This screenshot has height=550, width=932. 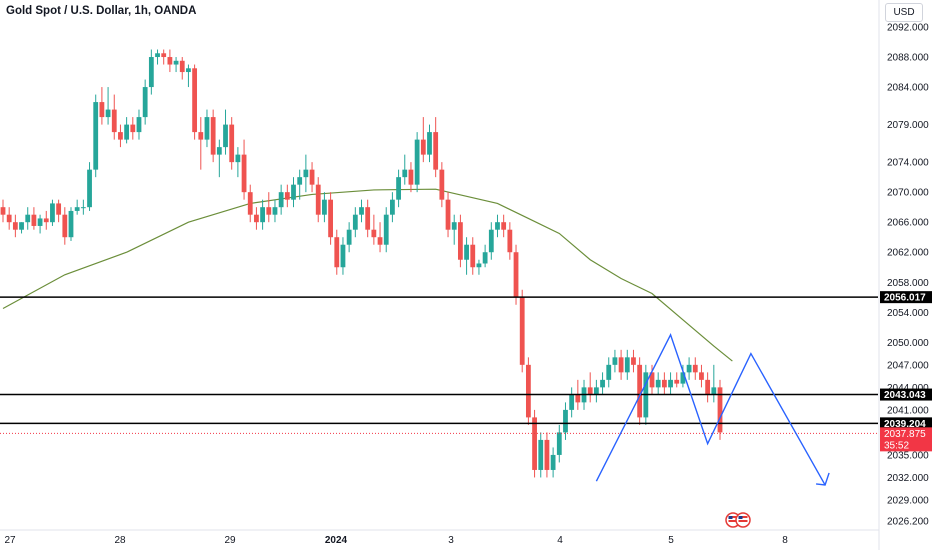 What do you see at coordinates (906, 439) in the screenshot?
I see `last-price-tag` at bounding box center [906, 439].